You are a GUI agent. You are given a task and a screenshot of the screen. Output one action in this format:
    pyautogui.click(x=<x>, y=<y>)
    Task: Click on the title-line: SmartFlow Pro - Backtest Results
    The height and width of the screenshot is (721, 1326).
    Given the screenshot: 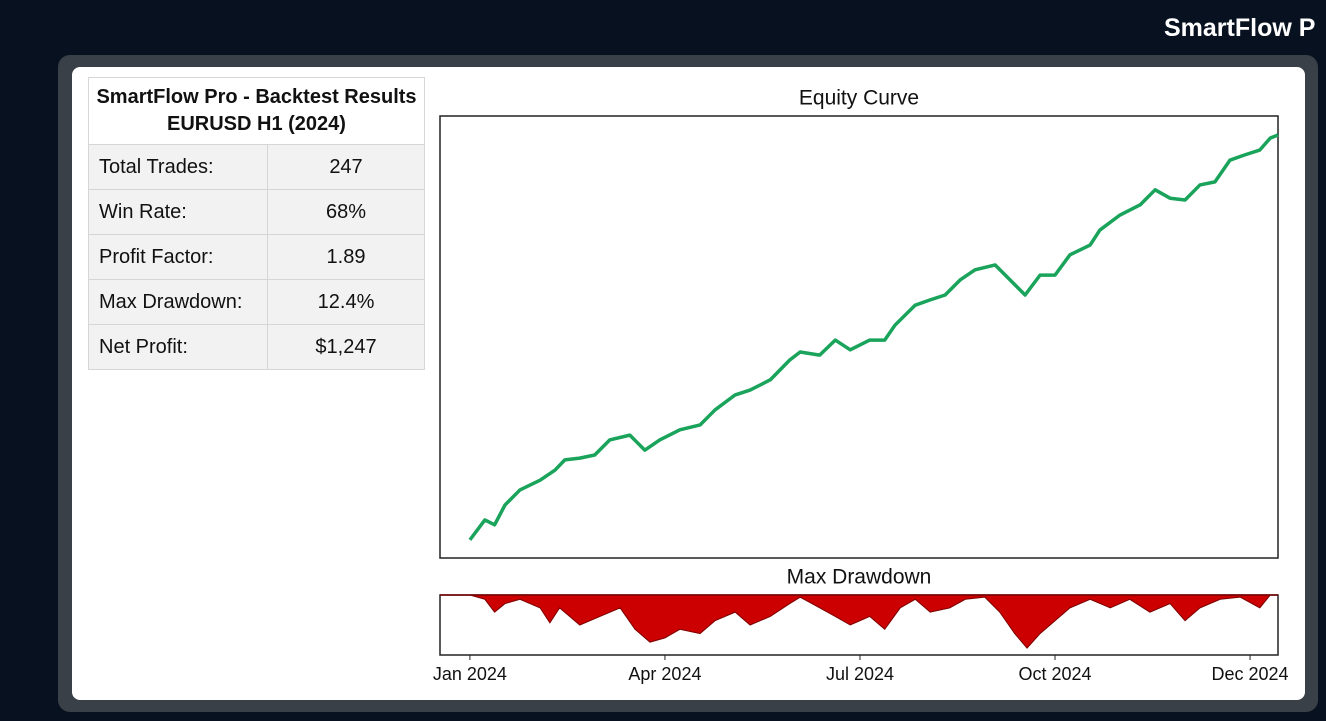 What is the action you would take?
    pyautogui.click(x=256, y=97)
    